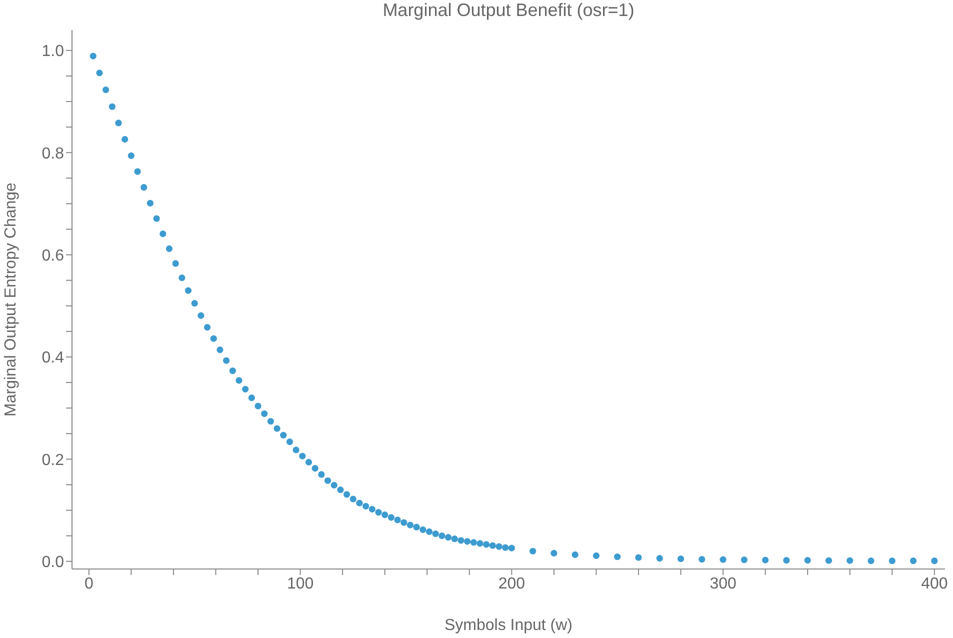 Image resolution: width=953 pixels, height=638 pixels. What do you see at coordinates (53, 51) in the screenshot?
I see `y-tick-label: 1.0` at bounding box center [53, 51].